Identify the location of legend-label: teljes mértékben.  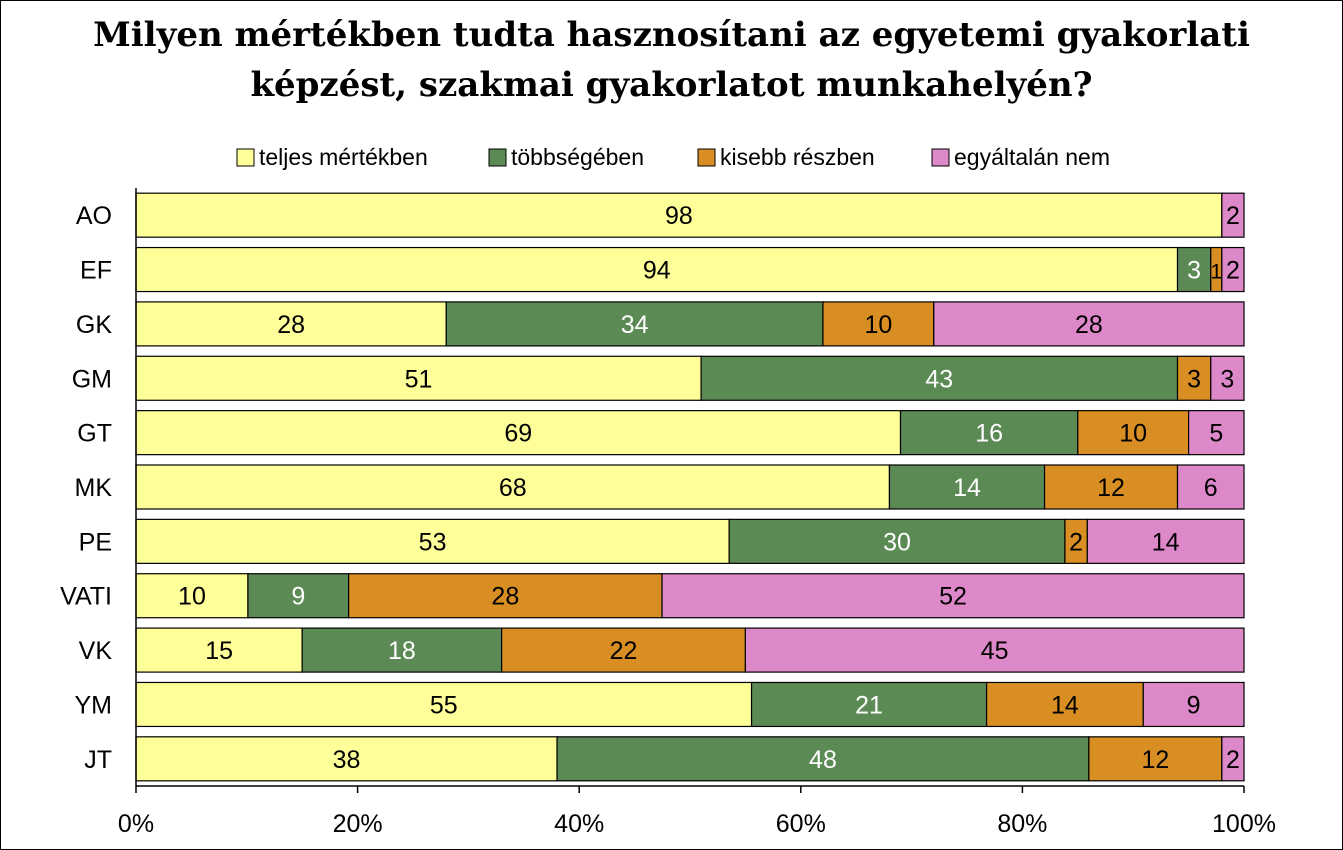
(343, 157).